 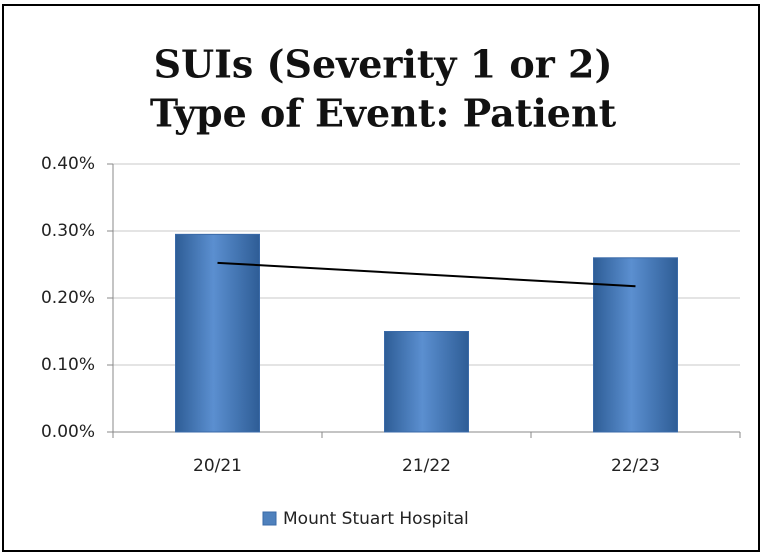 I want to click on y-tick-label: 0.40%, so click(x=68, y=164).